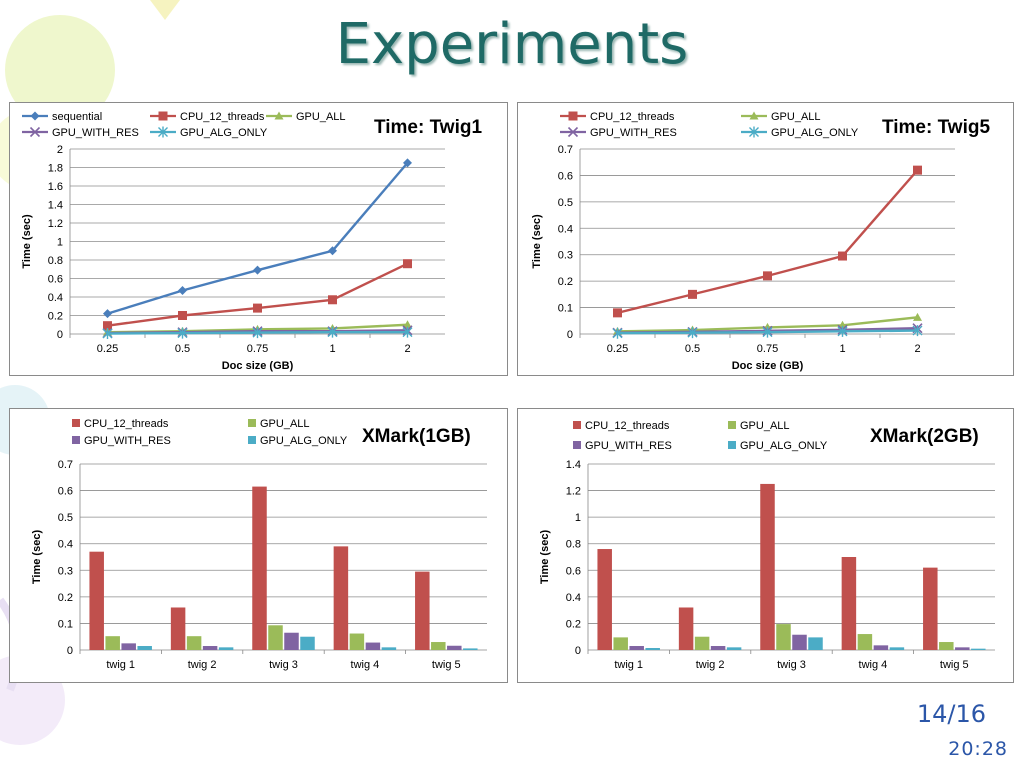 This screenshot has width=1024, height=768. I want to click on y-tick-label: 0.3, so click(65, 571).